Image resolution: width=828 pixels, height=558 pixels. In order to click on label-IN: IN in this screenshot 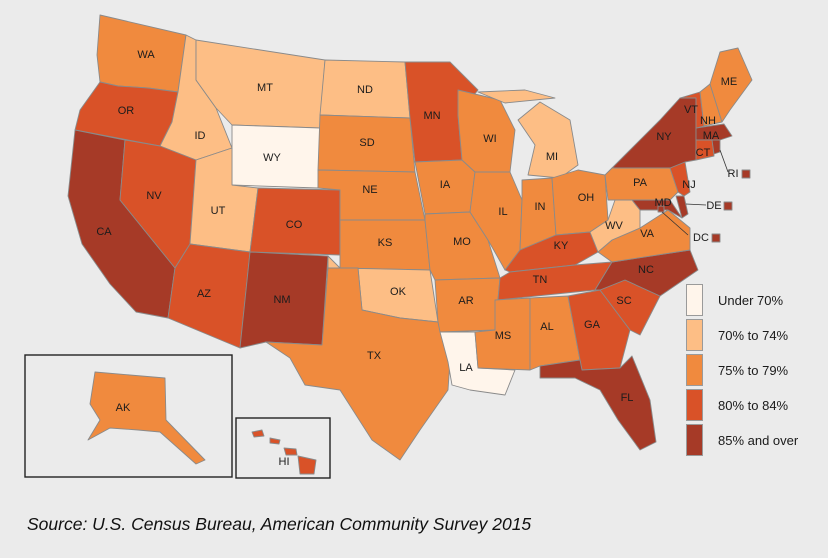, I will do `click(540, 207)`.